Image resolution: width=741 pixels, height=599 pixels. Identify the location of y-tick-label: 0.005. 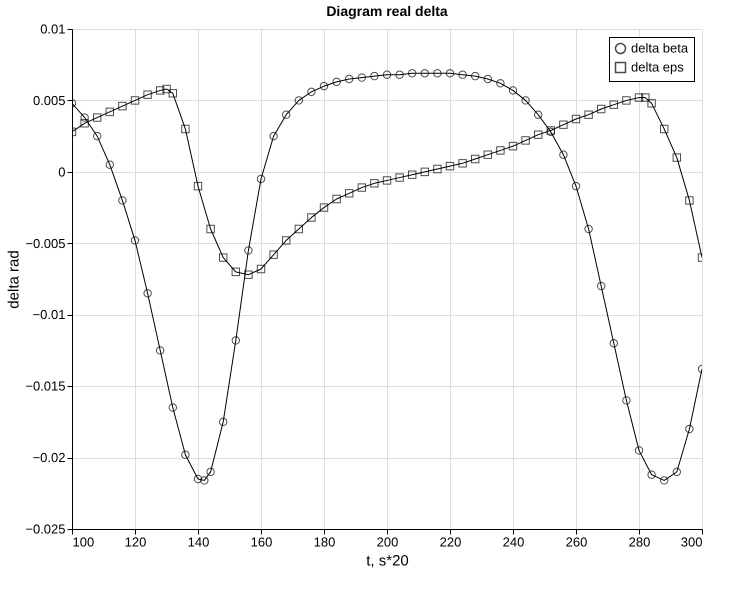
(49, 100).